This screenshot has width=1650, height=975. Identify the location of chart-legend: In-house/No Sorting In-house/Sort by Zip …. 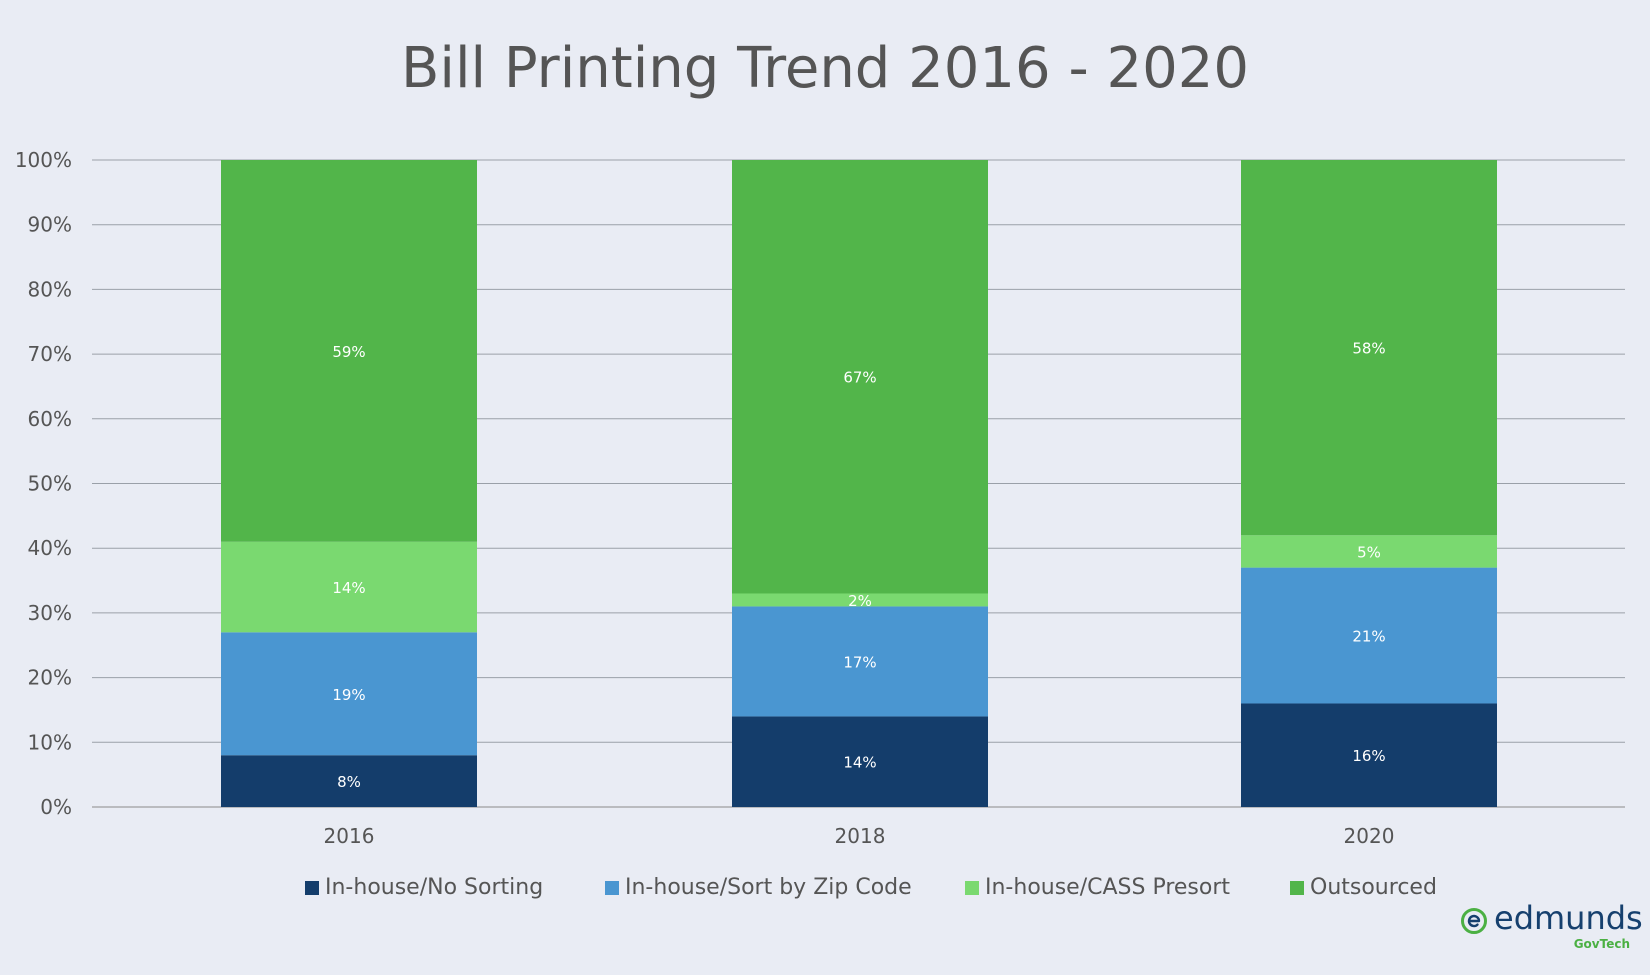
(825, 890).